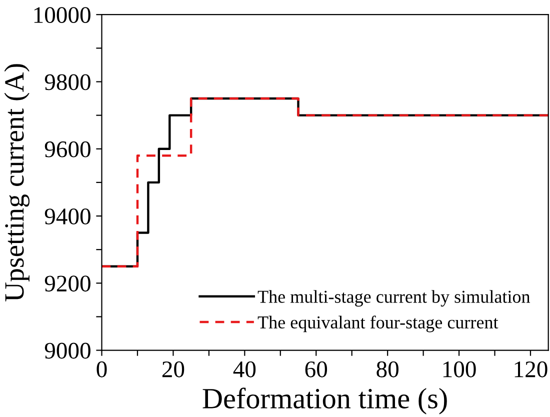  What do you see at coordinates (67, 216) in the screenshot?
I see `y-tick-label: 9400` at bounding box center [67, 216].